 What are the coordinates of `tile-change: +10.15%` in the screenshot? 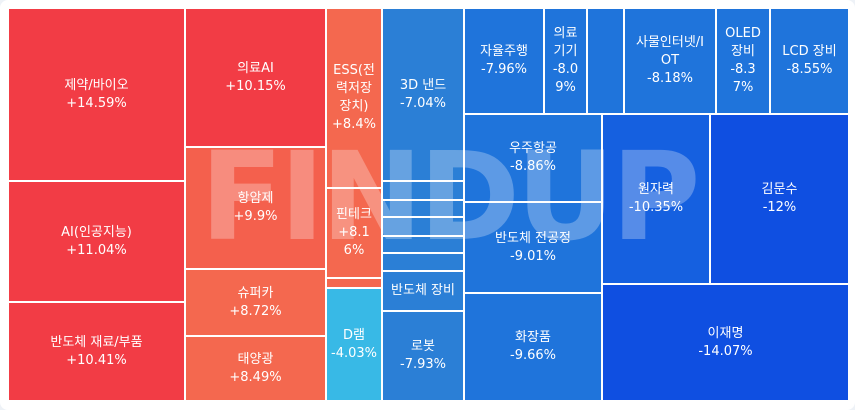 It's located at (255, 86).